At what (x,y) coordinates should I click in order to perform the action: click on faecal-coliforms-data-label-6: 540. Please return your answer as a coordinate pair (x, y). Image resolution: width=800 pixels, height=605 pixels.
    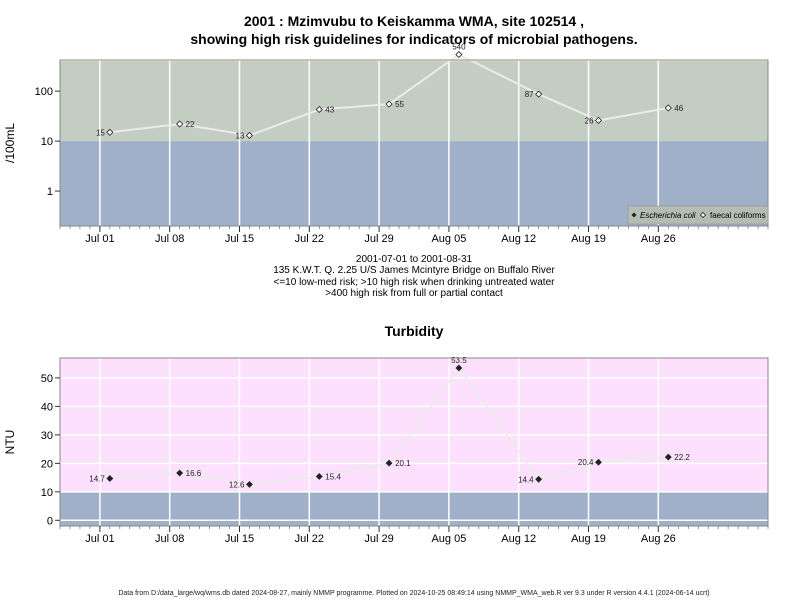
    Looking at the image, I should click on (459, 47).